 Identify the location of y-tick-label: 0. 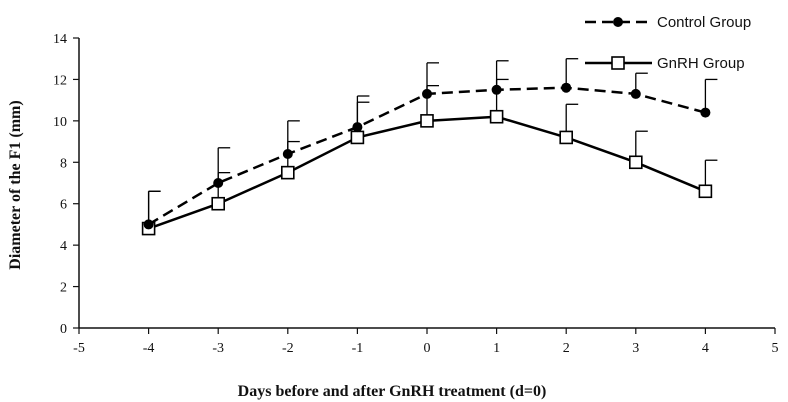
(63, 329).